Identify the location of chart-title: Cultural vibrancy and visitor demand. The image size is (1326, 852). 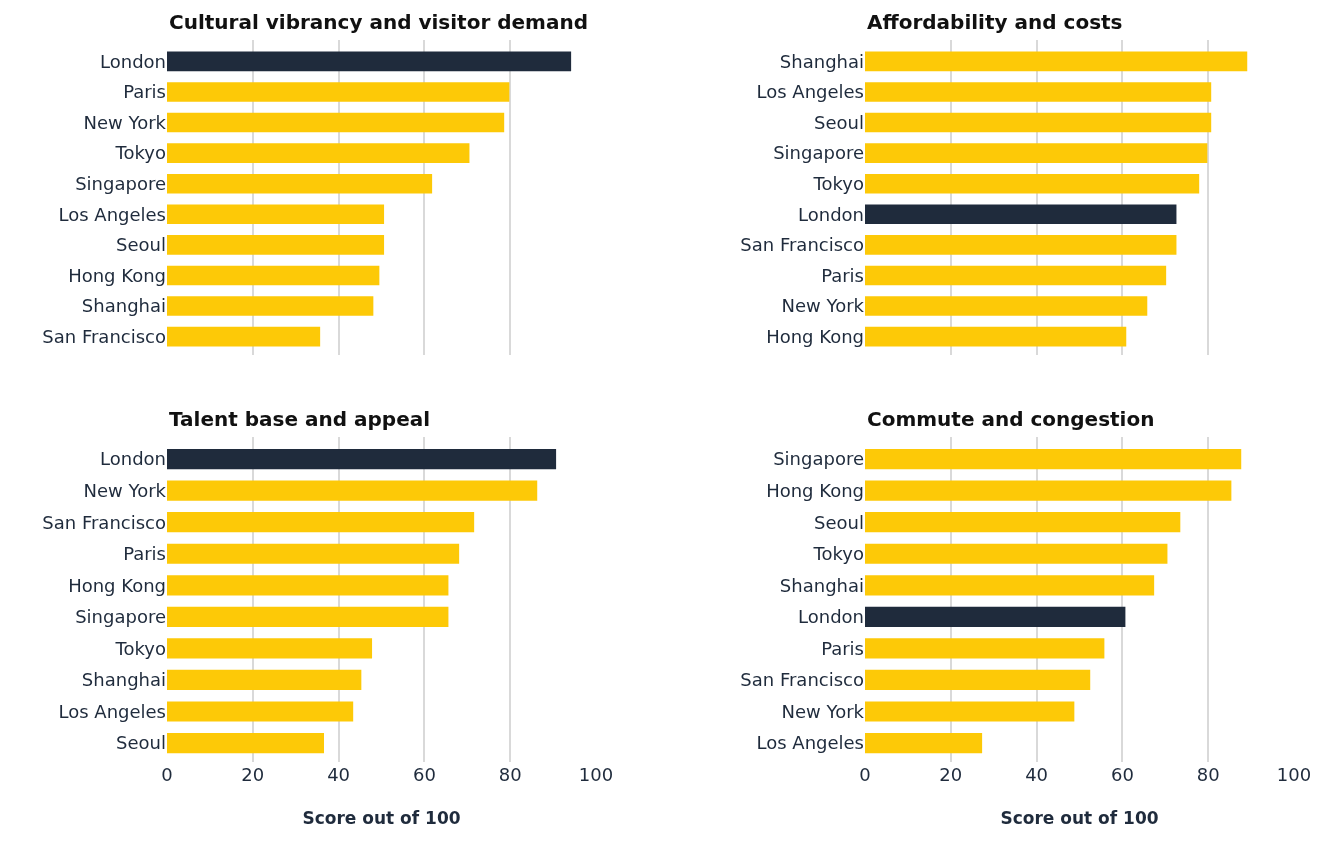
(378, 22).